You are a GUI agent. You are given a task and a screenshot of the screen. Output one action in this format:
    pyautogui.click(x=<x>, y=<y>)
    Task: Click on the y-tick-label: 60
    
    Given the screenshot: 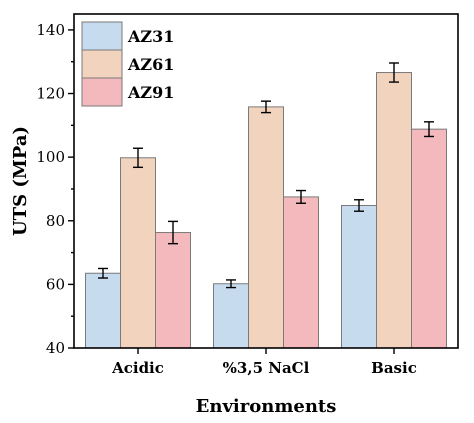 What is the action you would take?
    pyautogui.click(x=55, y=284)
    